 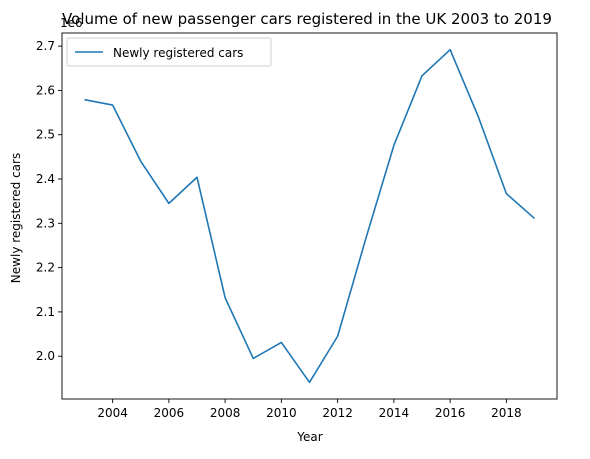 I want to click on y-axis-label: Newly registered cars, so click(x=16, y=218).